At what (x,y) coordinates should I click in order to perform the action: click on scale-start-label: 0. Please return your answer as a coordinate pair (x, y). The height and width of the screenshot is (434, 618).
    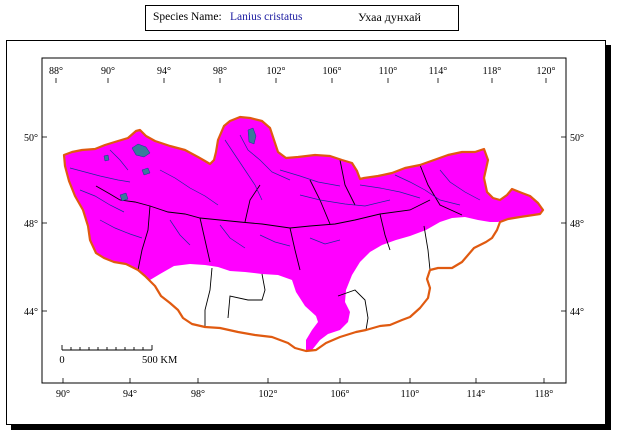
    Looking at the image, I should click on (61, 360).